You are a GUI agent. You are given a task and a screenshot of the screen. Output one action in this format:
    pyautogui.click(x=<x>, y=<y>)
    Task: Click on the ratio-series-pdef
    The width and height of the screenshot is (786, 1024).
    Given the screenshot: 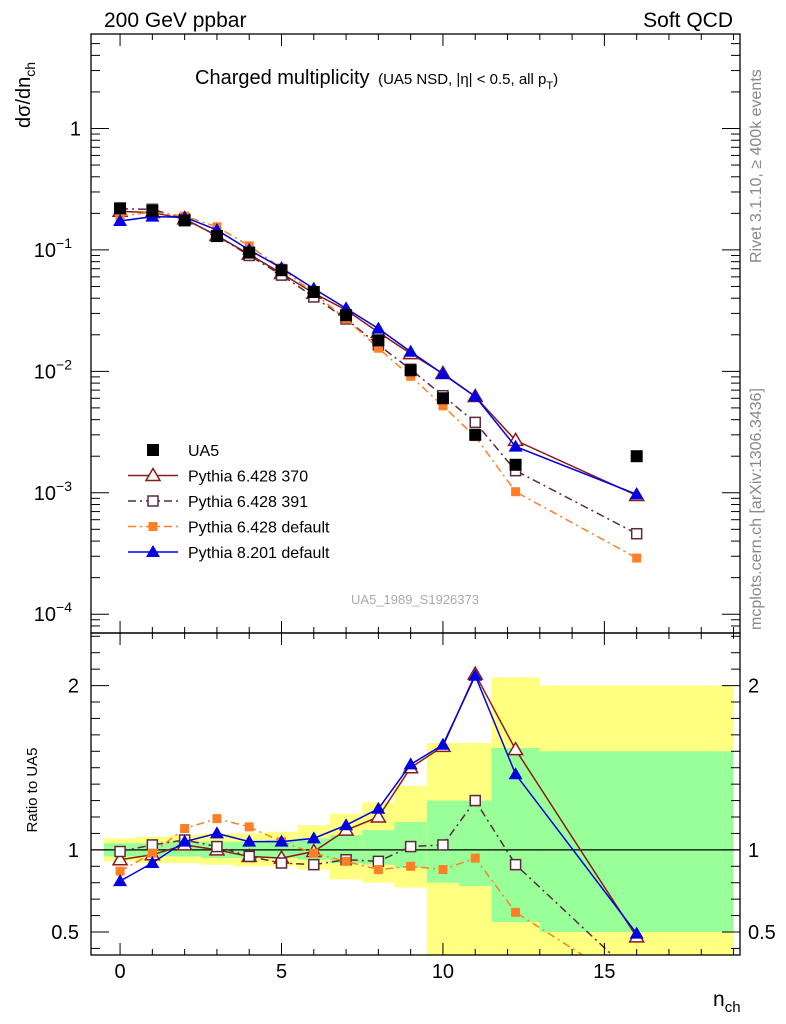 What is the action you would take?
    pyautogui.click(x=349, y=884)
    